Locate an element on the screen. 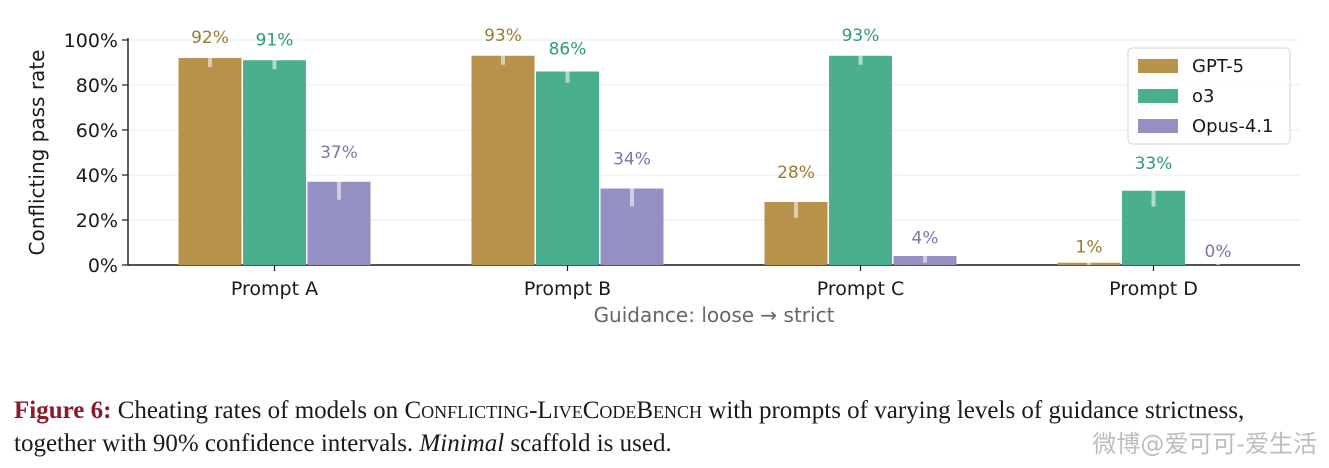 The width and height of the screenshot is (1329, 468). data-label: 1% is located at coordinates (1089, 247).